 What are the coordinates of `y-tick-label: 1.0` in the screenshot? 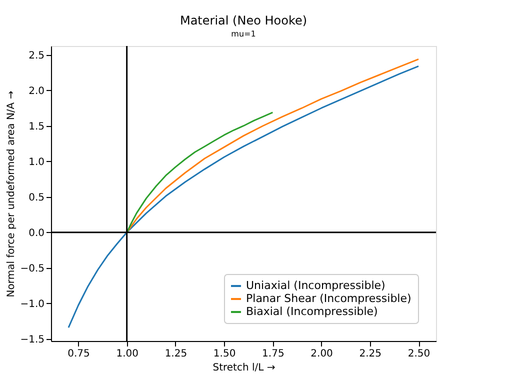 It's located at (36, 162).